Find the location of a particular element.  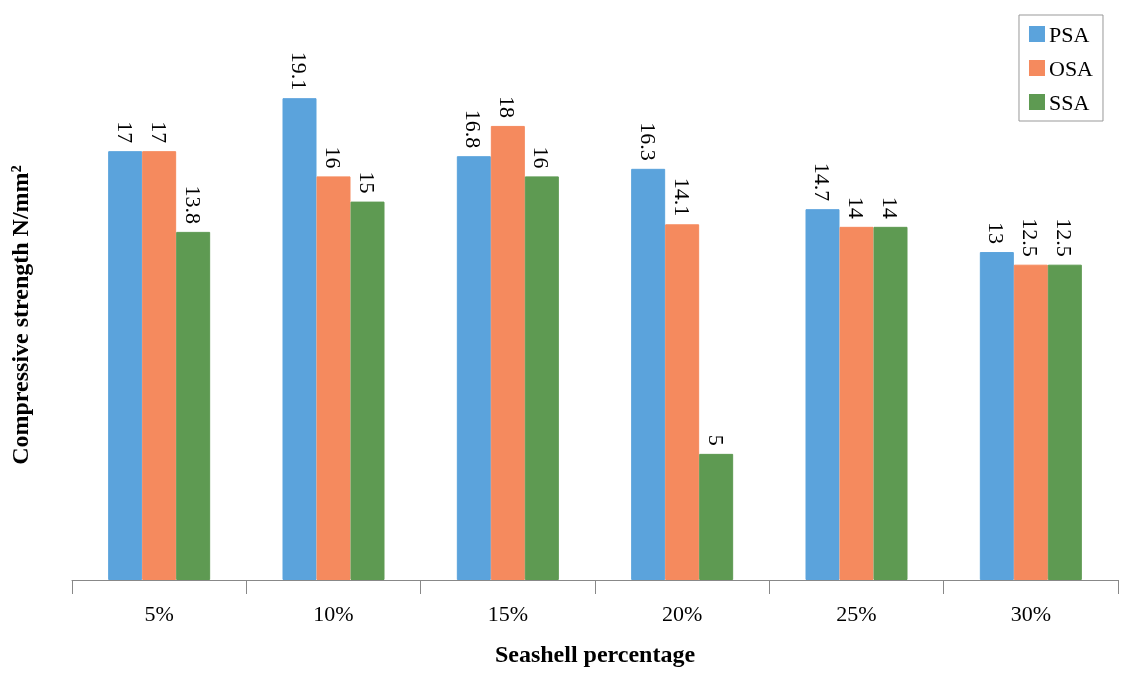

x-tick-label: 20% is located at coordinates (682, 613).